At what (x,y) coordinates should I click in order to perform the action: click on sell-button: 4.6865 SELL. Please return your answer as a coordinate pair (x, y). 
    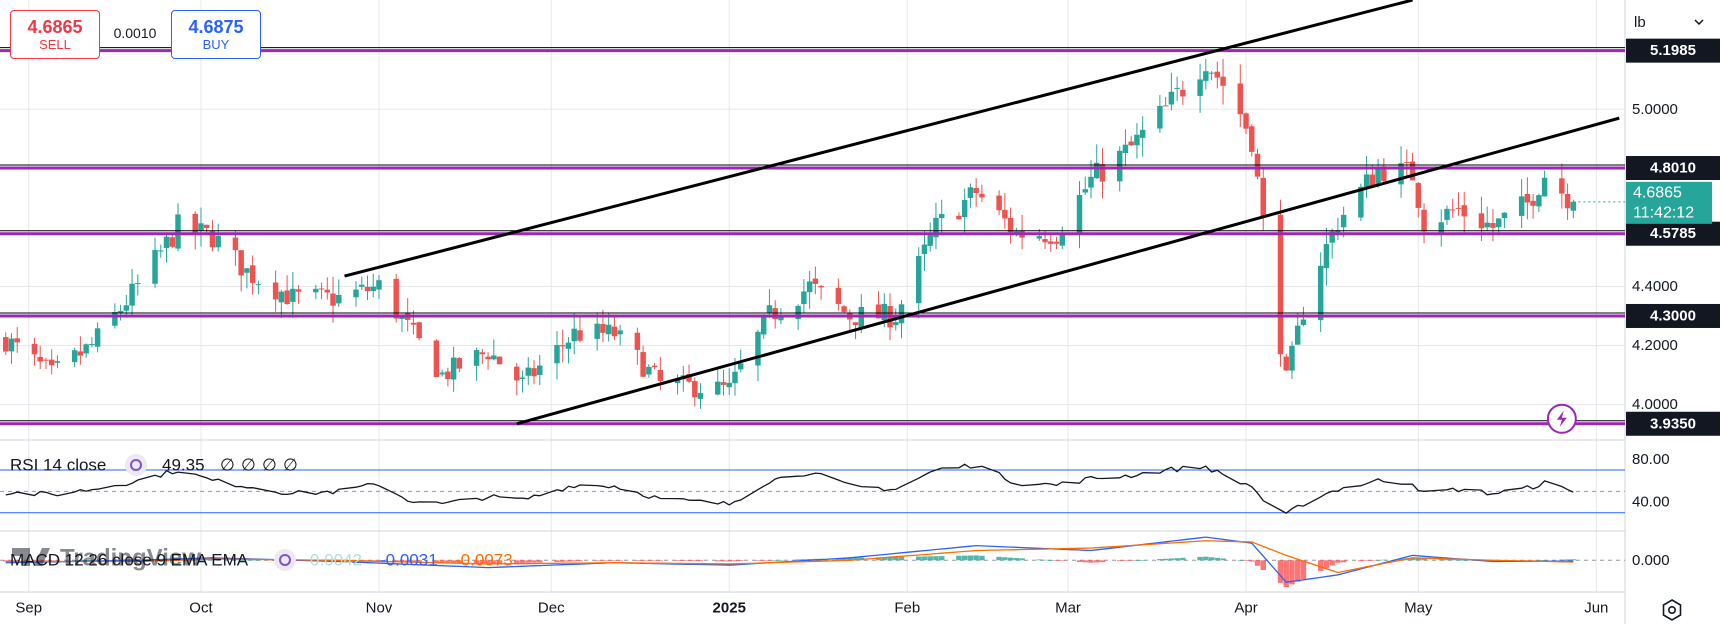
    Looking at the image, I should click on (55, 34).